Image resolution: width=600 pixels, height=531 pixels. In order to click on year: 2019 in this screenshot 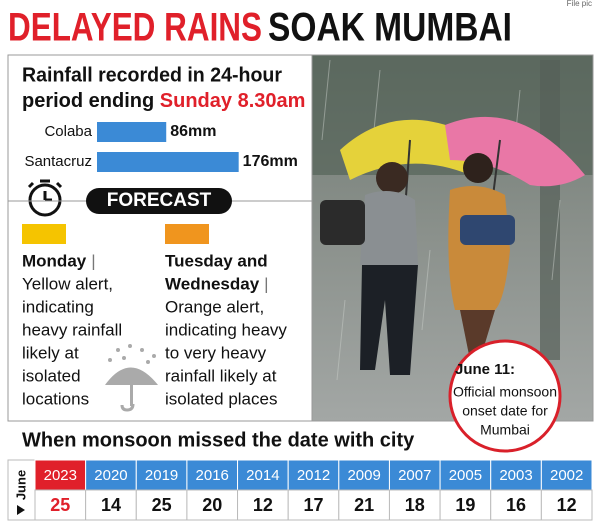, I will do `click(161, 475)`.